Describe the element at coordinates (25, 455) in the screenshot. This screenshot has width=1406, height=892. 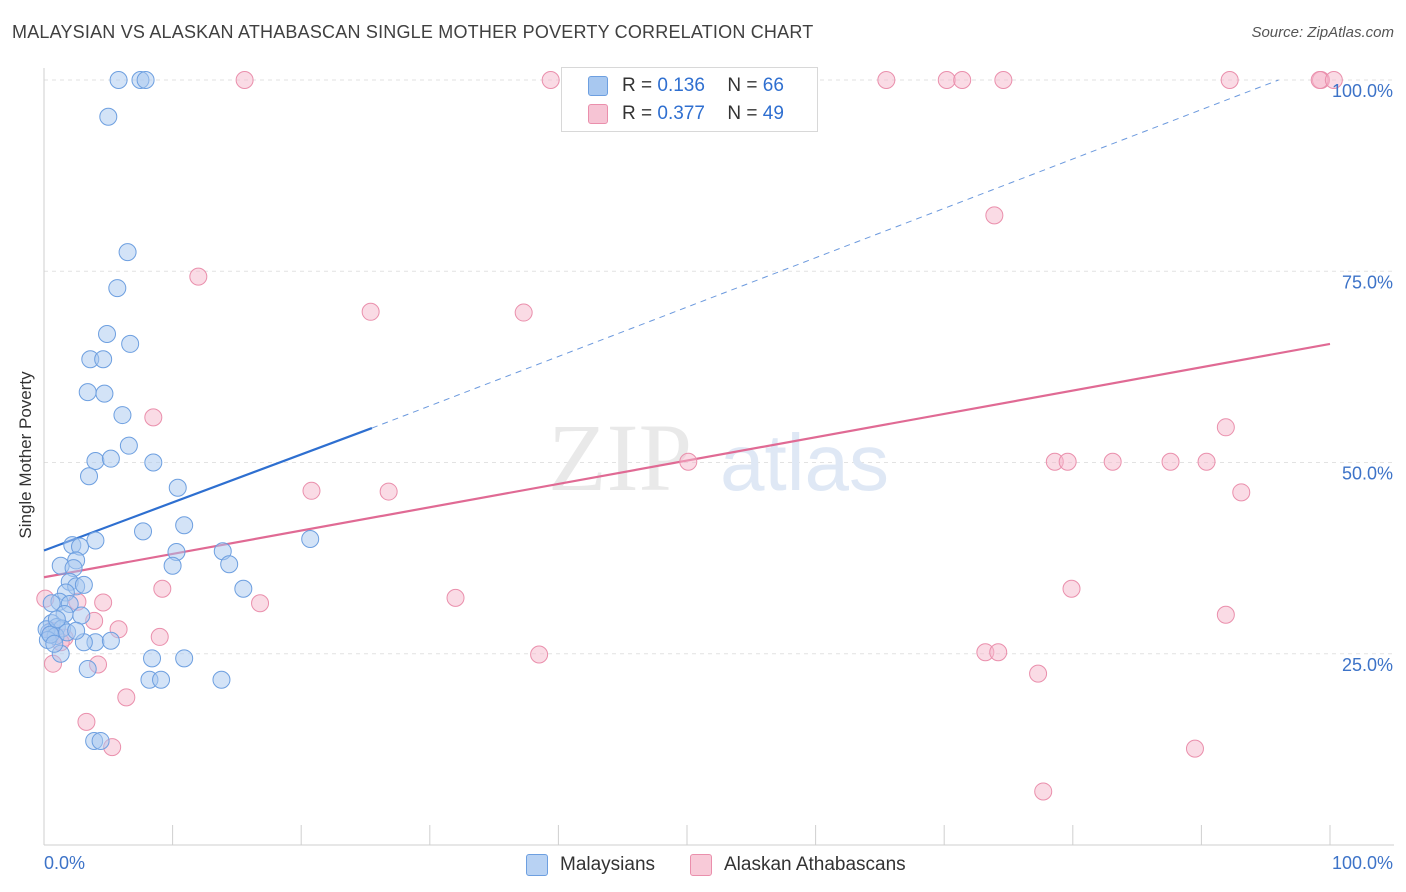
I see `y-axis-label: Single Mother Poverty` at that location.